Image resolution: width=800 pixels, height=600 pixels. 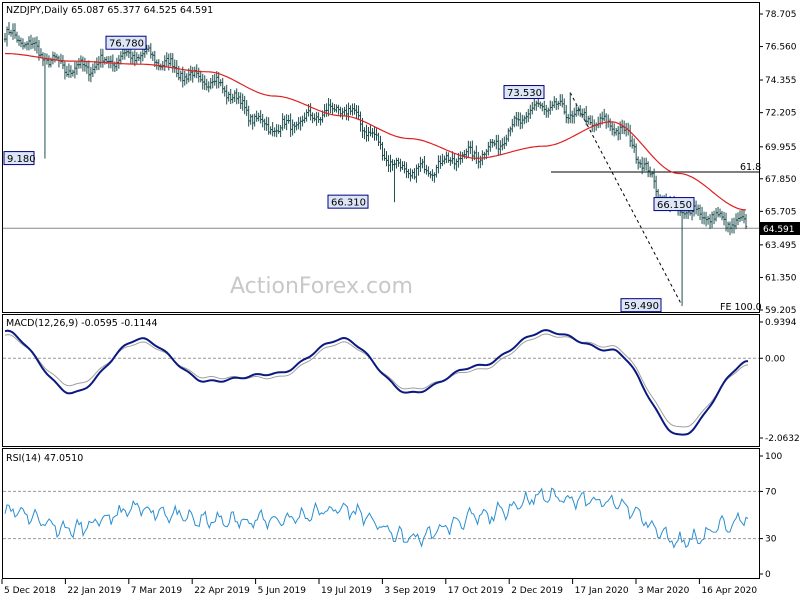 I want to click on price-label-text: 76.780, so click(x=126, y=44).